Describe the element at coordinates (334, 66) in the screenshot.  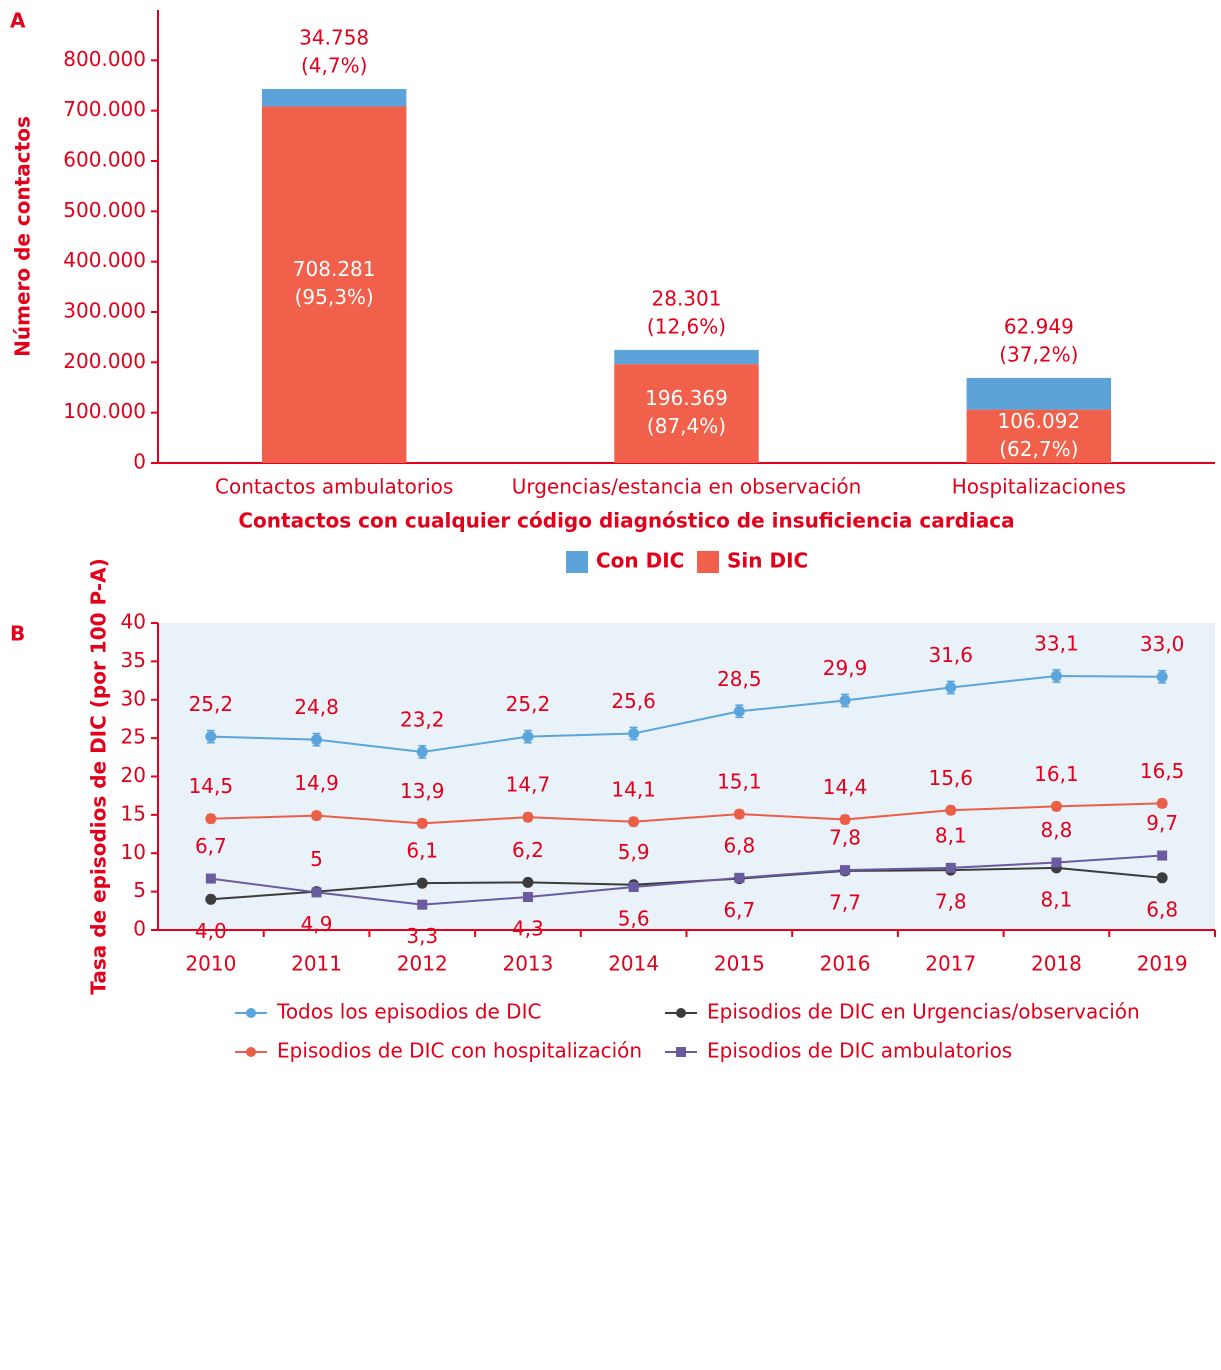
I see `share-label: (4,7%)` at that location.